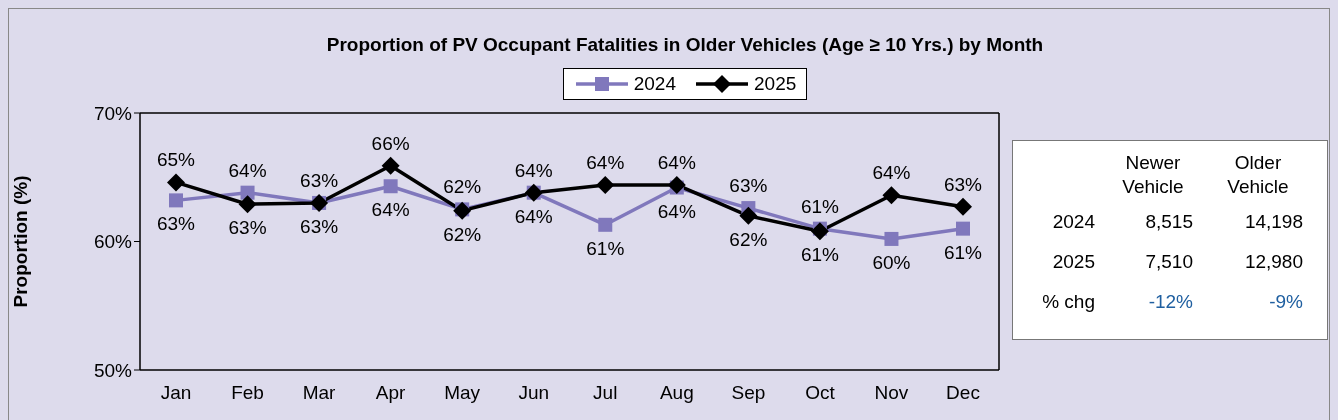 This screenshot has width=1338, height=420. I want to click on y-tick-label: 60%, so click(113, 242).